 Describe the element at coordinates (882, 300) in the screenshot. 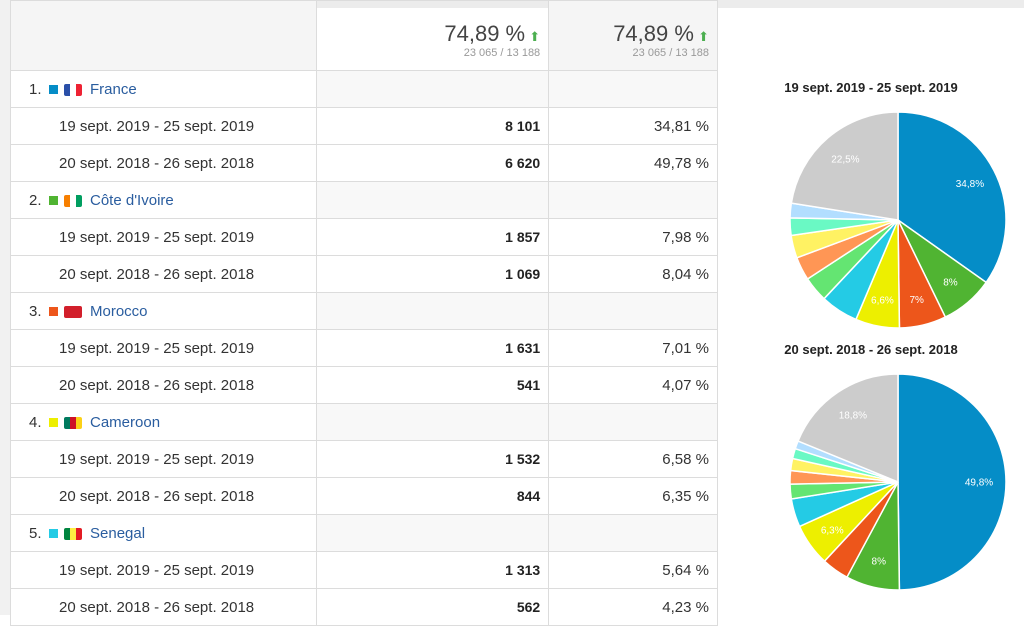

I see `slice-label: 6,6%` at that location.